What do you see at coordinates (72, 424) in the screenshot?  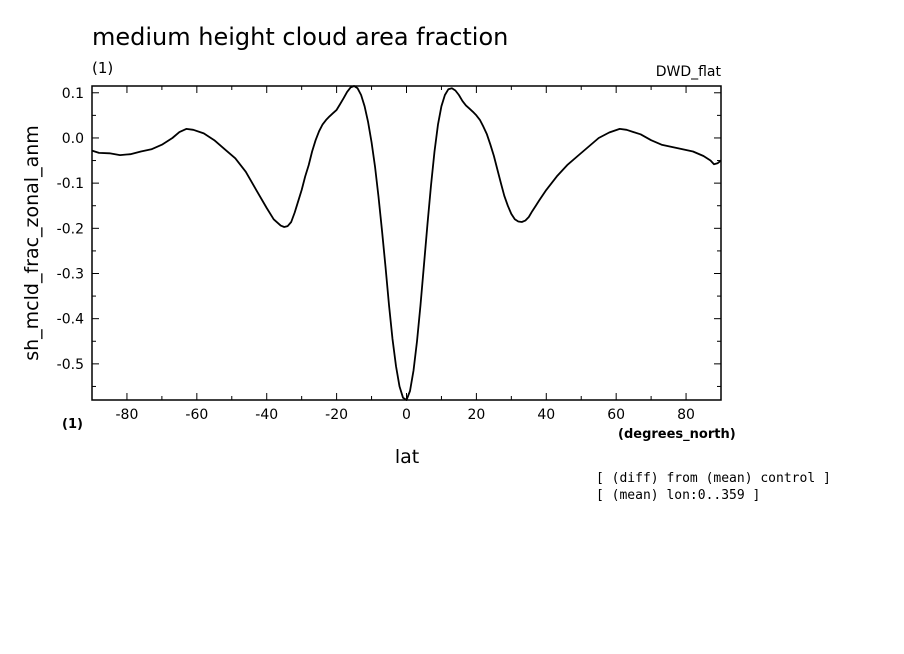 I see `y-units-marker: (1)` at bounding box center [72, 424].